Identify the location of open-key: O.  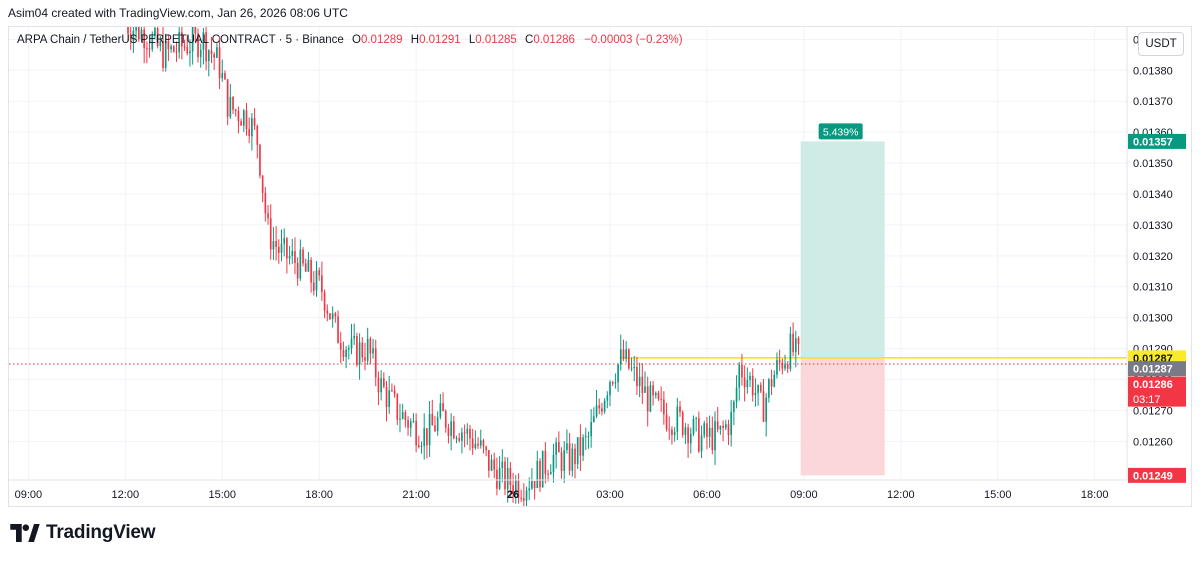
(356, 40).